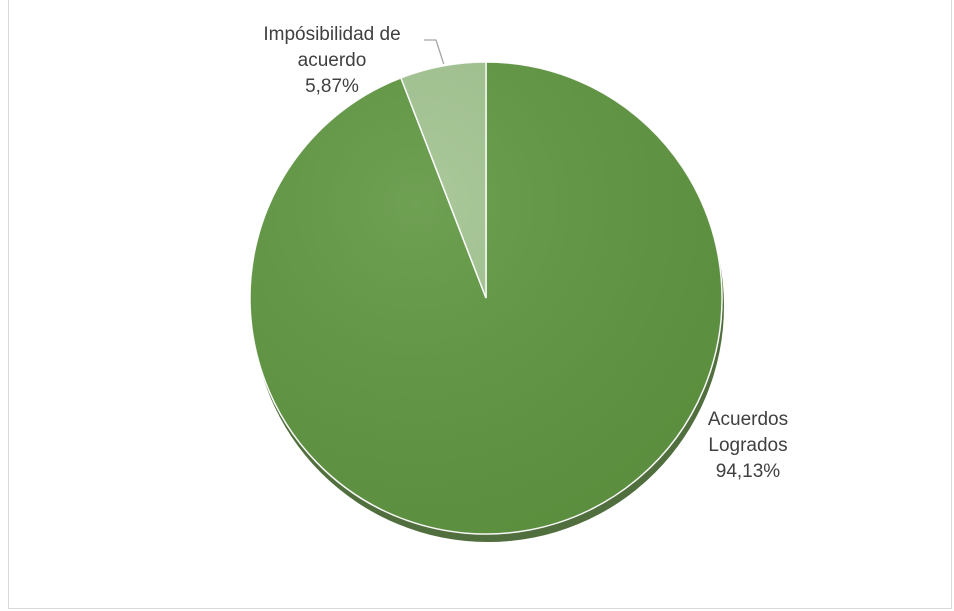 The width and height of the screenshot is (954, 611). Describe the element at coordinates (331, 34) in the screenshot. I see `slice-name-label: Impósibilidad de` at that location.